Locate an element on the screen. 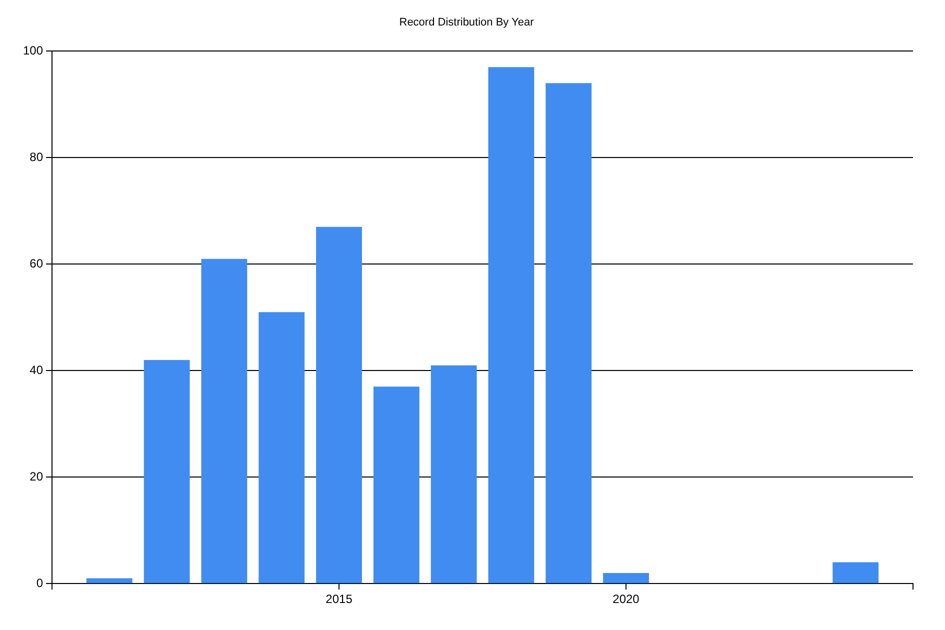 The width and height of the screenshot is (945, 630). chart-title: Record Distribution By Year is located at coordinates (466, 22).